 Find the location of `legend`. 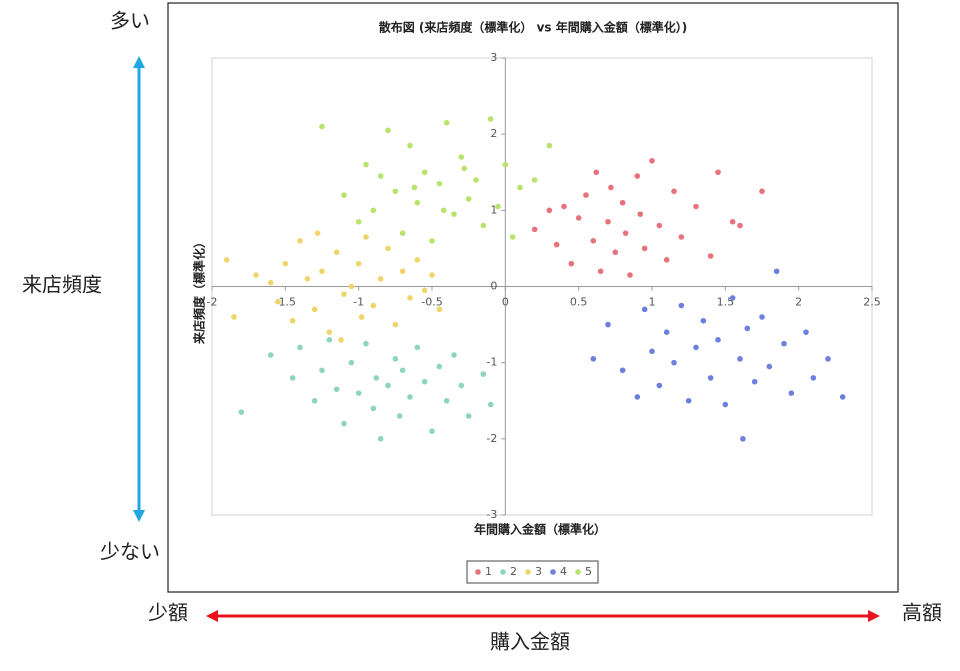

legend is located at coordinates (532, 572).